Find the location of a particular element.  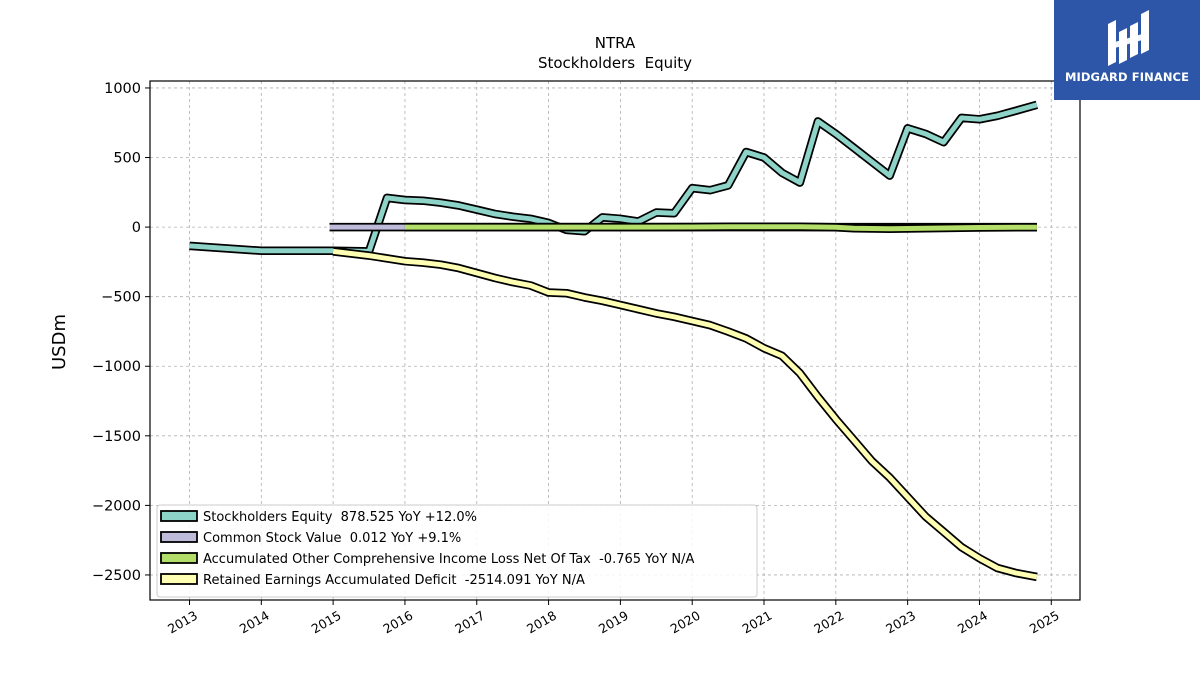

legend-label: Stockholders Equity 878.525 YoY +12.0% is located at coordinates (340, 517).